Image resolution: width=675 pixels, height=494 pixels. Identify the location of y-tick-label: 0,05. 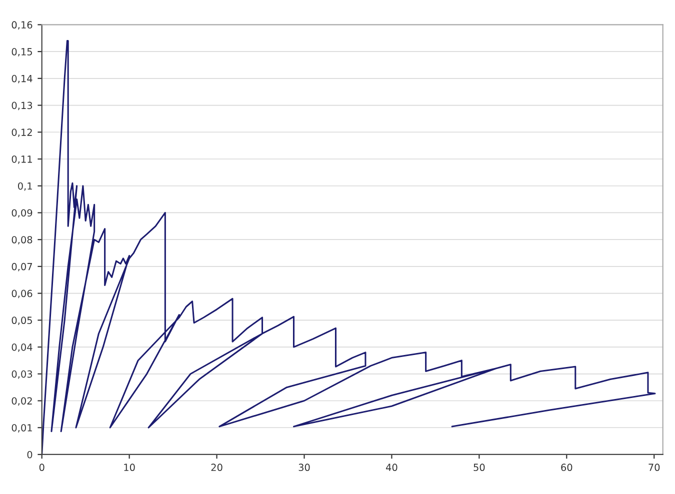
(22, 320).